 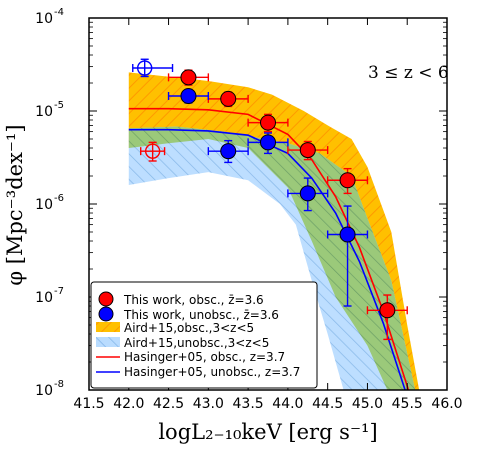 I want to click on legend-marker-unobsc, so click(x=106, y=314).